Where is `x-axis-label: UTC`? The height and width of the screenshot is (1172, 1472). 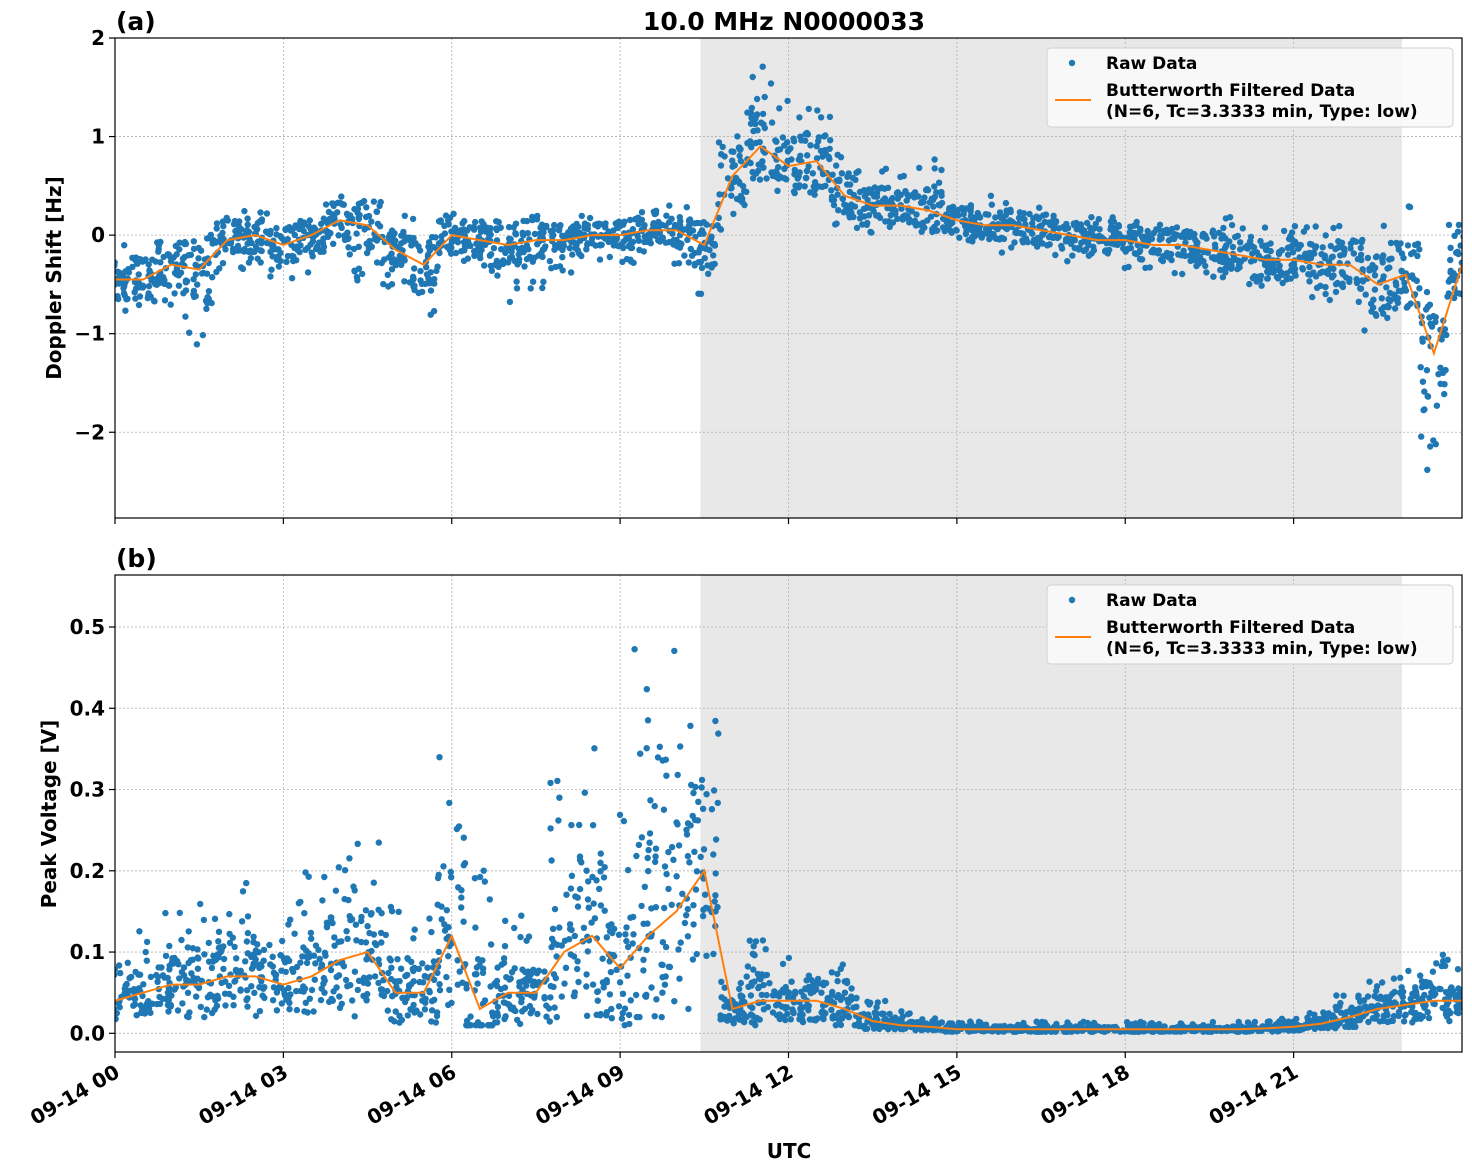 x-axis-label: UTC is located at coordinates (789, 1151).